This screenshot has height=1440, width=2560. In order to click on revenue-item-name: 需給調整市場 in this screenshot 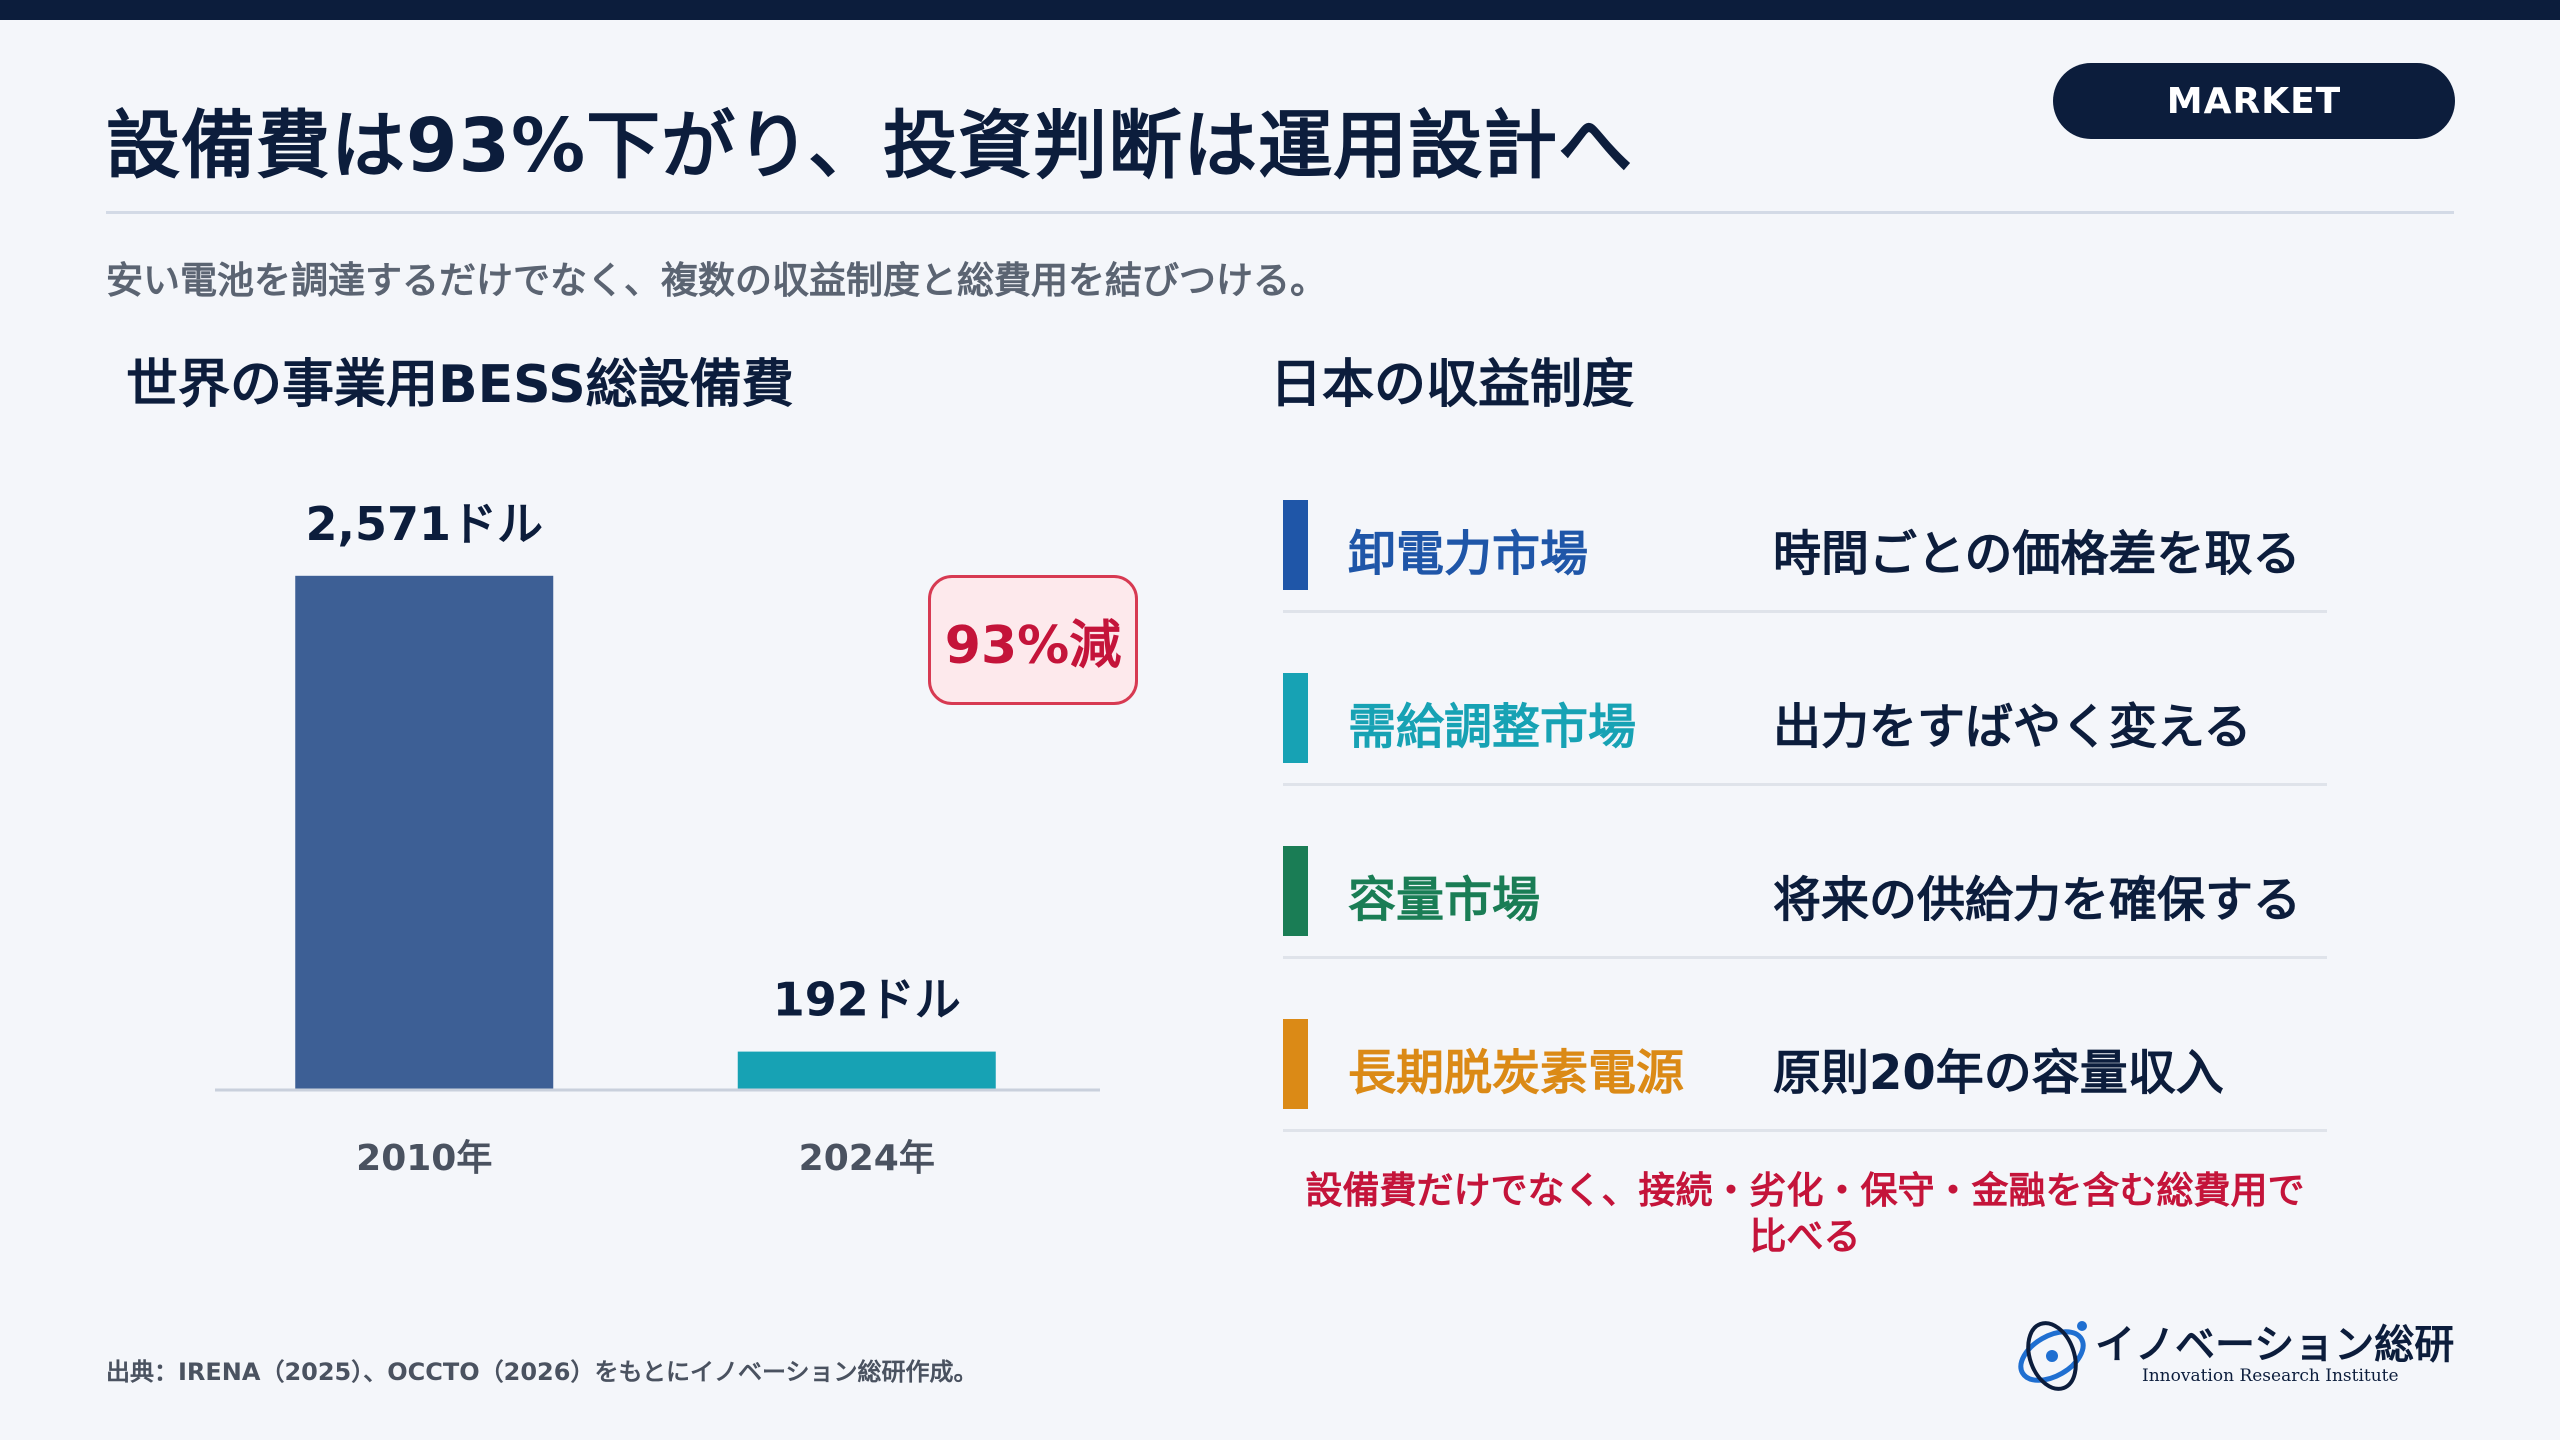, I will do `click(1492, 727)`.